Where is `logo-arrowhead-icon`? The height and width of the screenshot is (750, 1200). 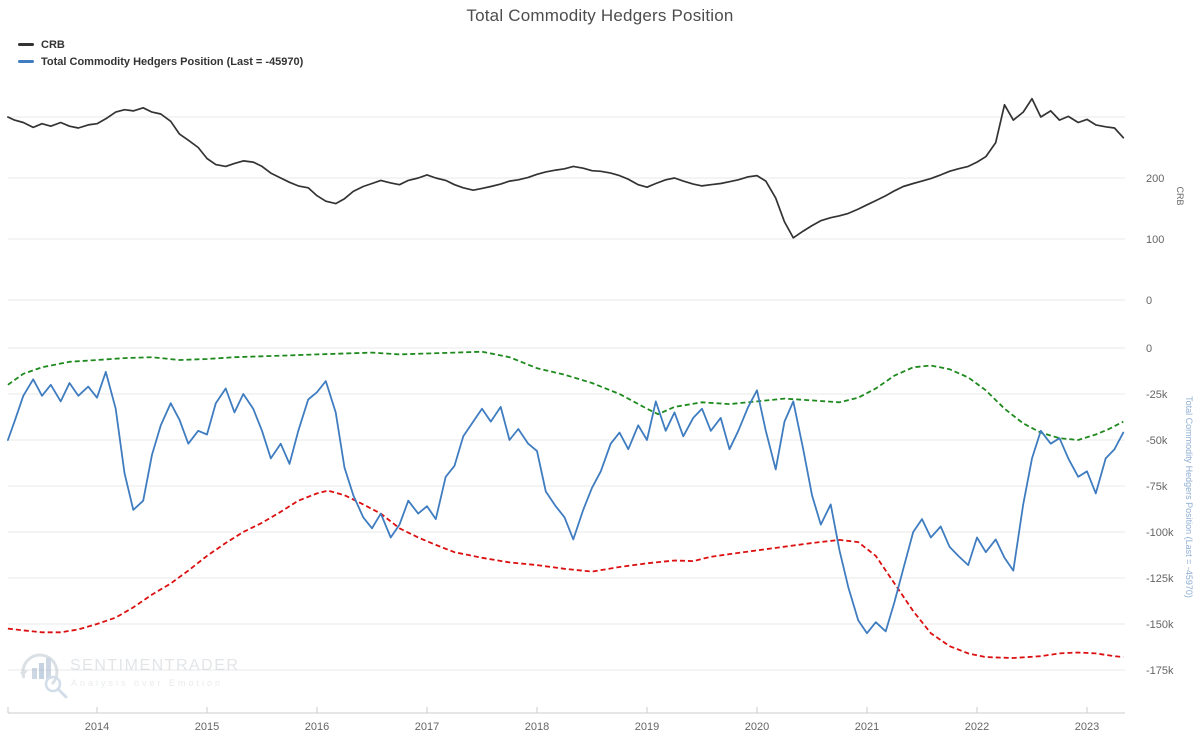 logo-arrowhead-icon is located at coordinates (24, 673).